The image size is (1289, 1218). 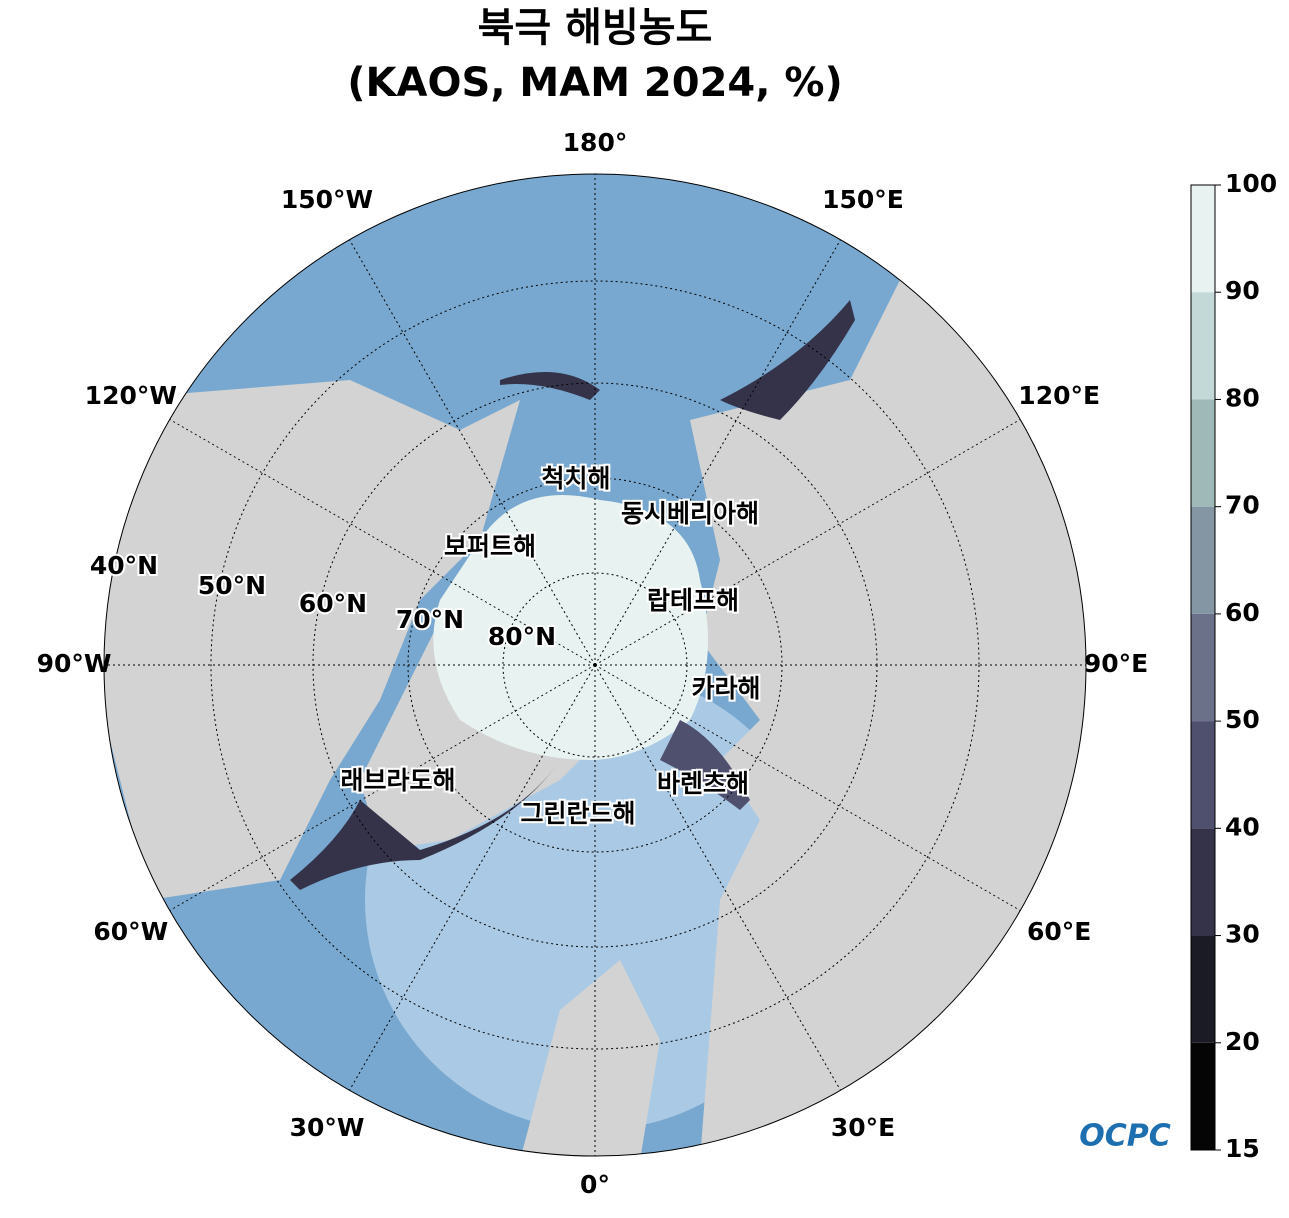 What do you see at coordinates (1251, 183) in the screenshot?
I see `colorbar-tick-label: 100` at bounding box center [1251, 183].